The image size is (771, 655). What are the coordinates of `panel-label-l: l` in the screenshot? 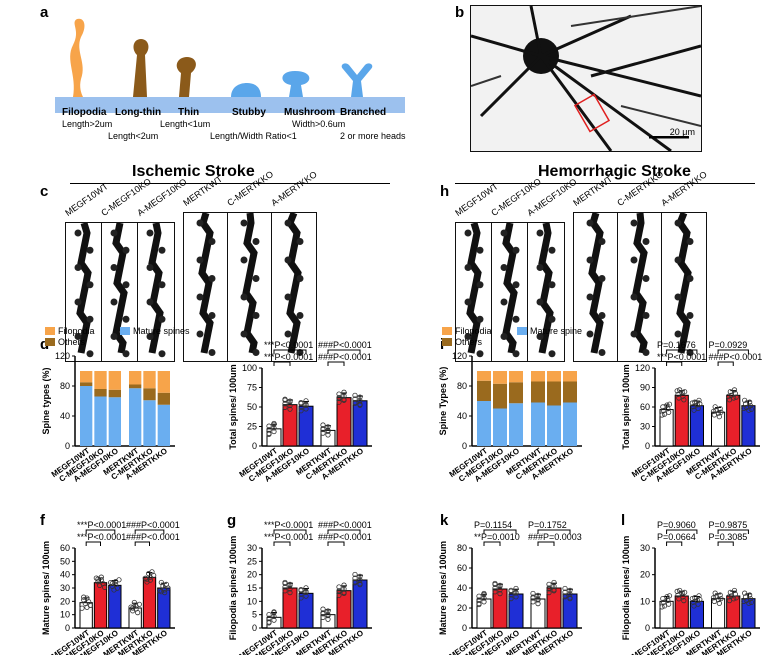 It's located at (623, 520).